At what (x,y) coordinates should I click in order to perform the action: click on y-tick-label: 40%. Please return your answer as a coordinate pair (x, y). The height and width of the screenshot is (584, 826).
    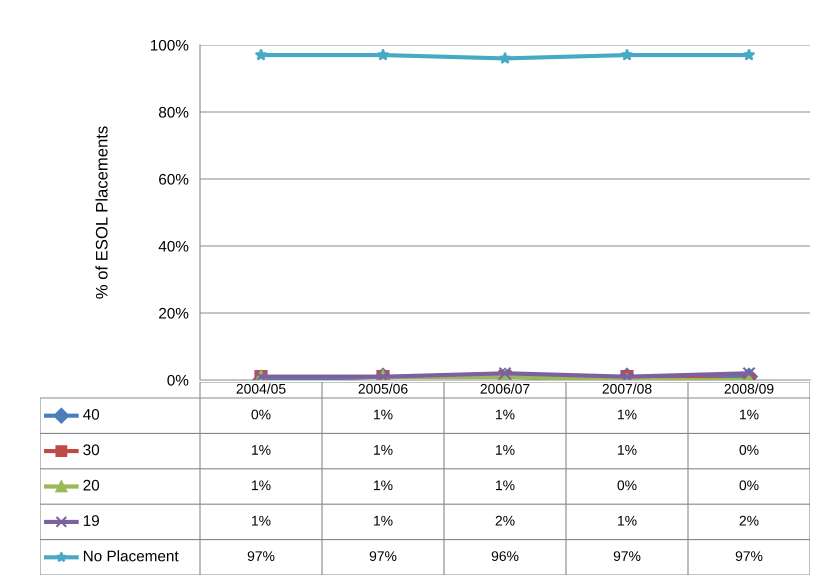
    Looking at the image, I should click on (173, 246).